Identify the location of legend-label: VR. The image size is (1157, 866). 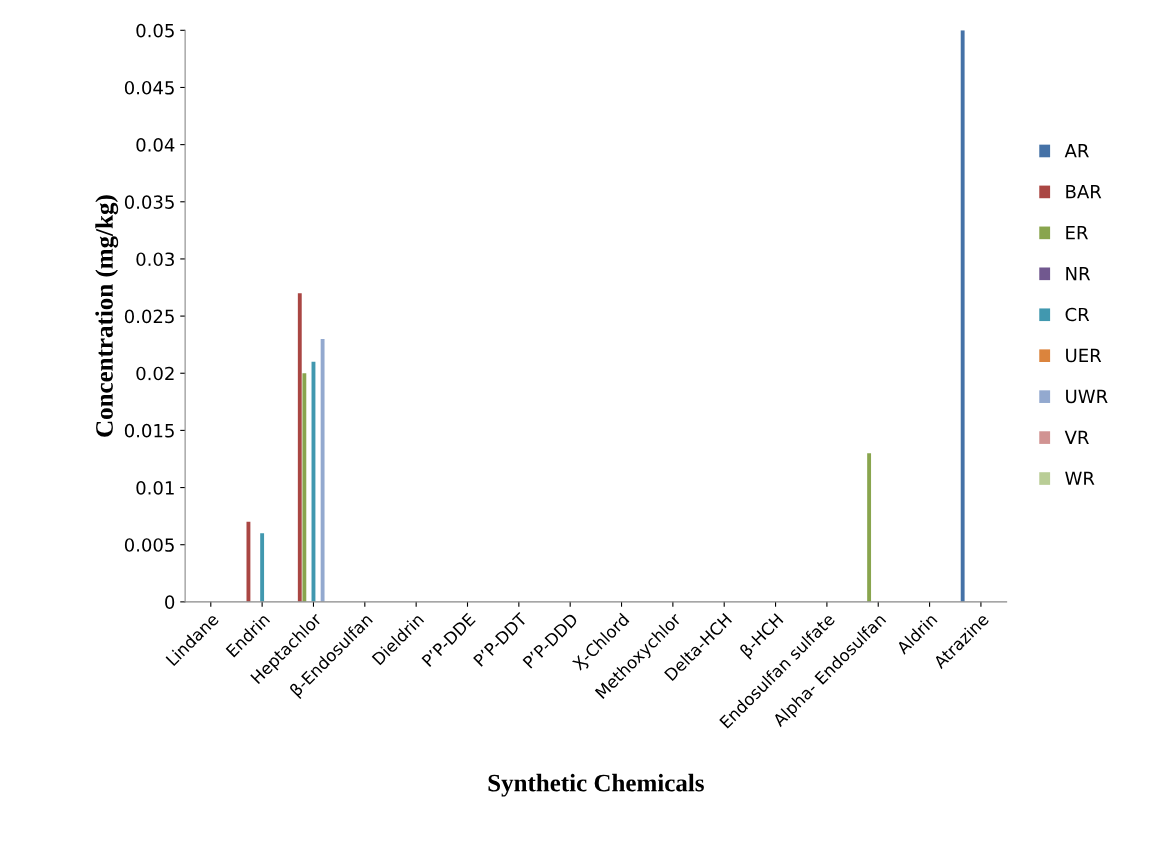
(1076, 437).